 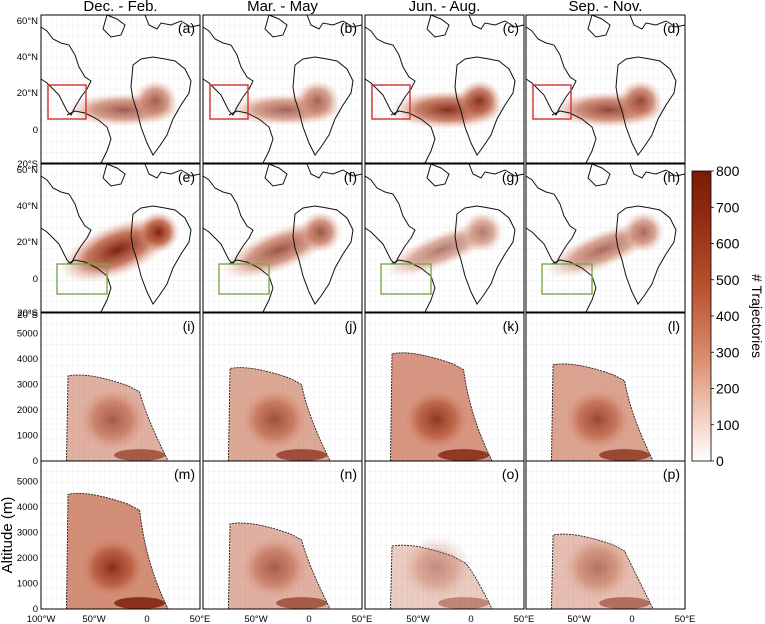 What do you see at coordinates (27, 170) in the screenshot?
I see `lat-tick: 60°N` at bounding box center [27, 170].